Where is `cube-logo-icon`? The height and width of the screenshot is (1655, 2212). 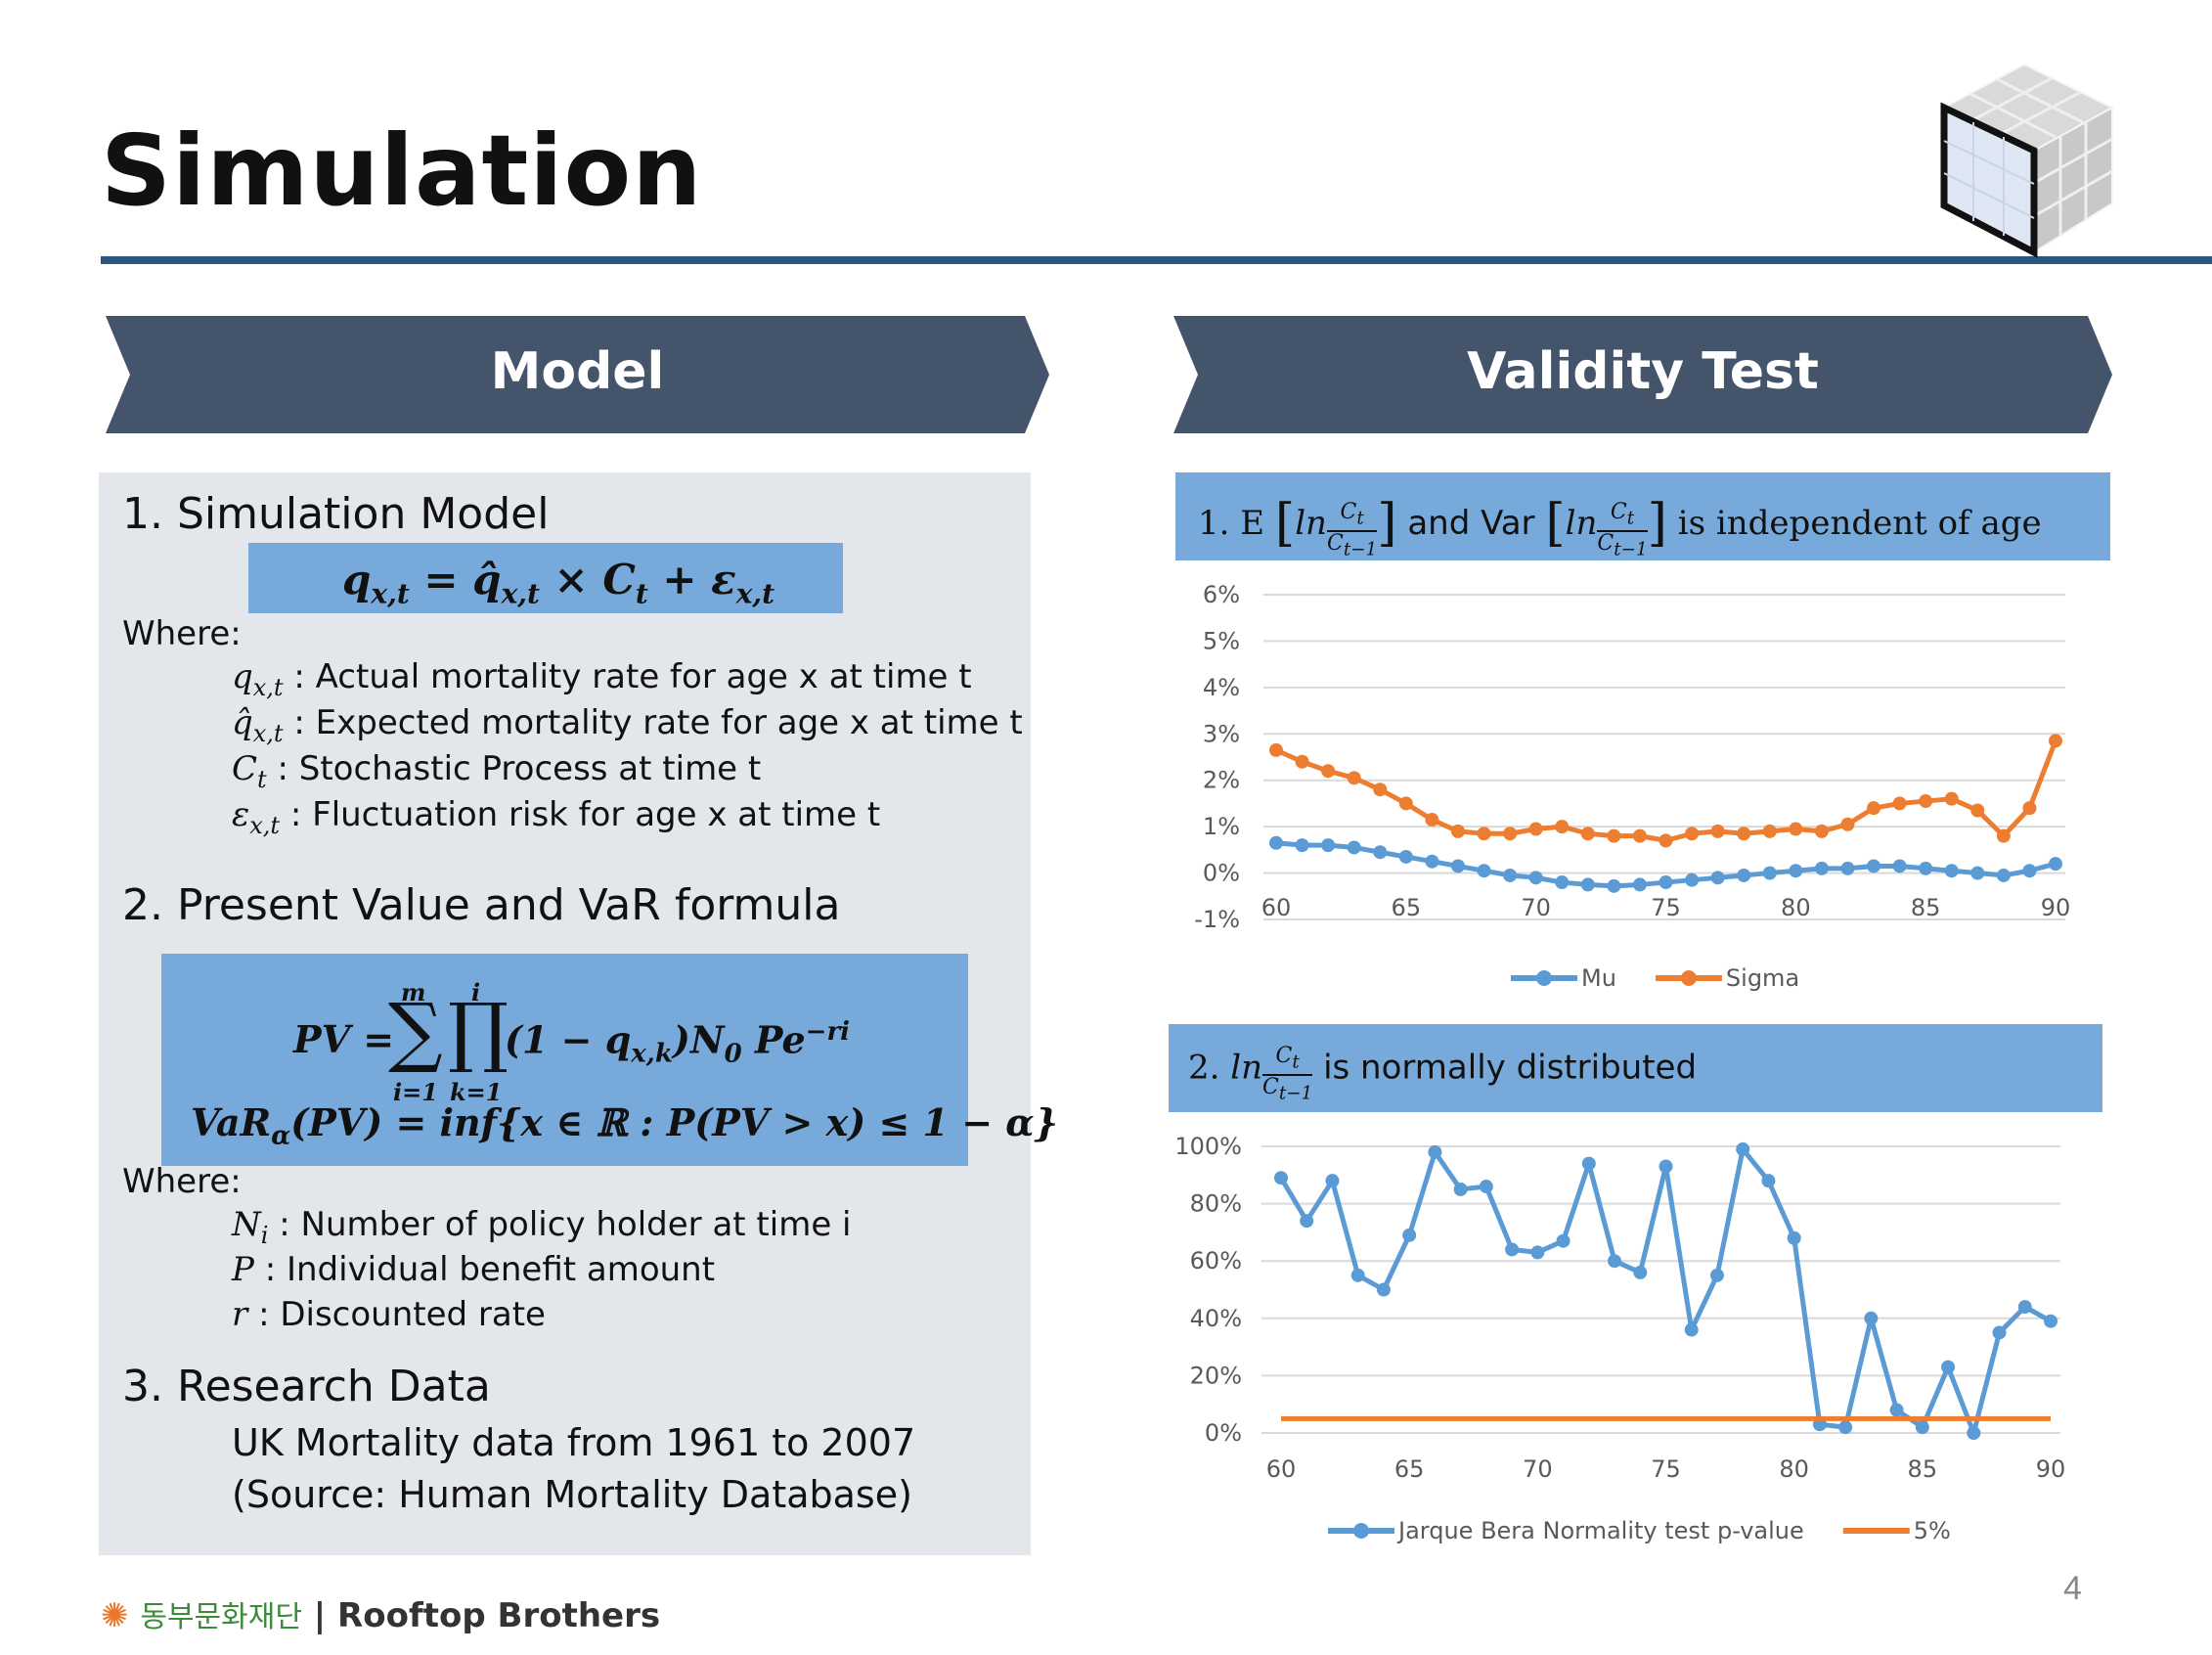 cube-logo-icon is located at coordinates (2027, 161).